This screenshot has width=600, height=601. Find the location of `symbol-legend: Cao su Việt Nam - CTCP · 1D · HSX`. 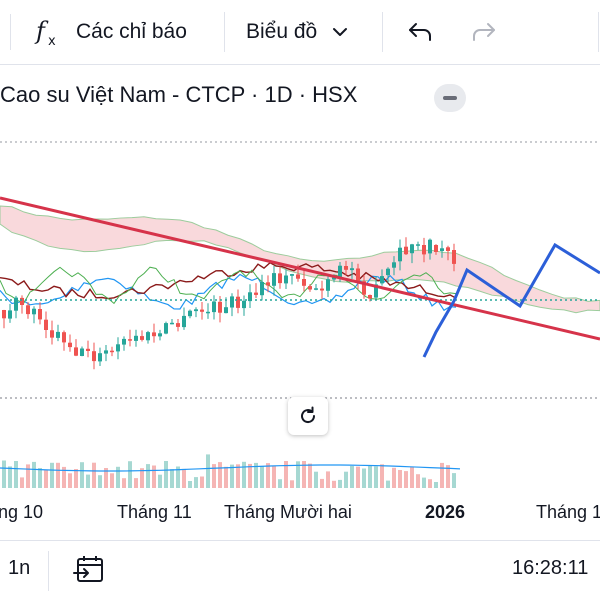

symbol-legend: Cao su Việt Nam - CTCP · 1D · HSX is located at coordinates (179, 94).